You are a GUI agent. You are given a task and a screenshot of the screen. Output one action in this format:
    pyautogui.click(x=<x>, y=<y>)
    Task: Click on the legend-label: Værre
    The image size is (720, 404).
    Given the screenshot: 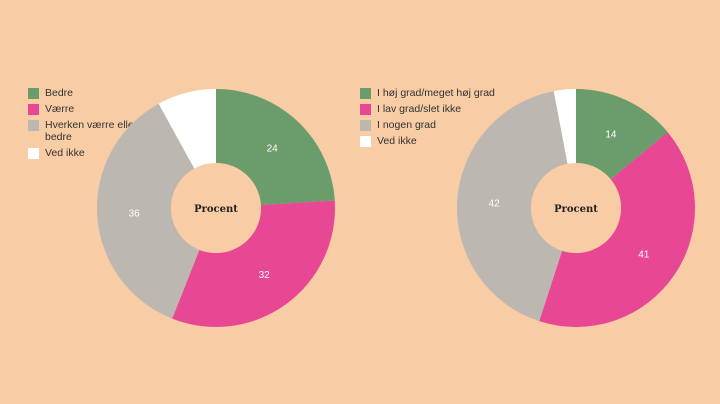 What is the action you would take?
    pyautogui.click(x=60, y=109)
    